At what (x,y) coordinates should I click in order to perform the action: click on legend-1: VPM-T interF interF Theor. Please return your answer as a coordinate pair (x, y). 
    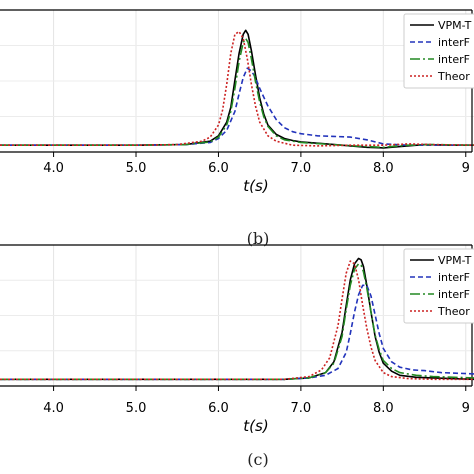
    Looking at the image, I should click on (438, 286).